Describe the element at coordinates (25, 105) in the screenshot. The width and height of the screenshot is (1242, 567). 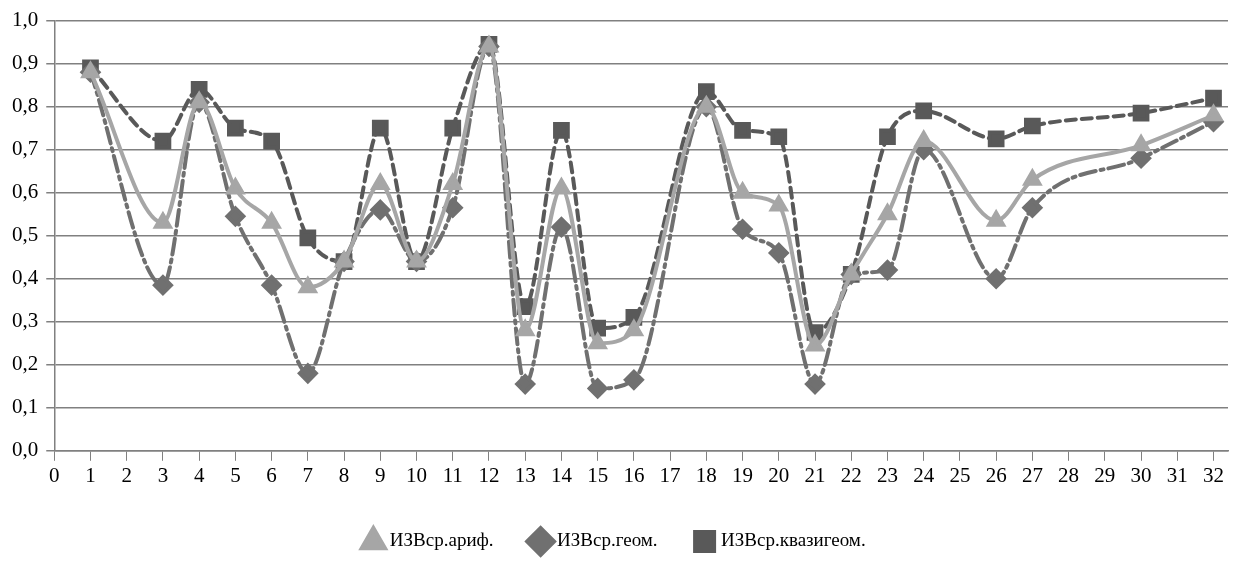
I see `y-tick-label: 0,8` at that location.